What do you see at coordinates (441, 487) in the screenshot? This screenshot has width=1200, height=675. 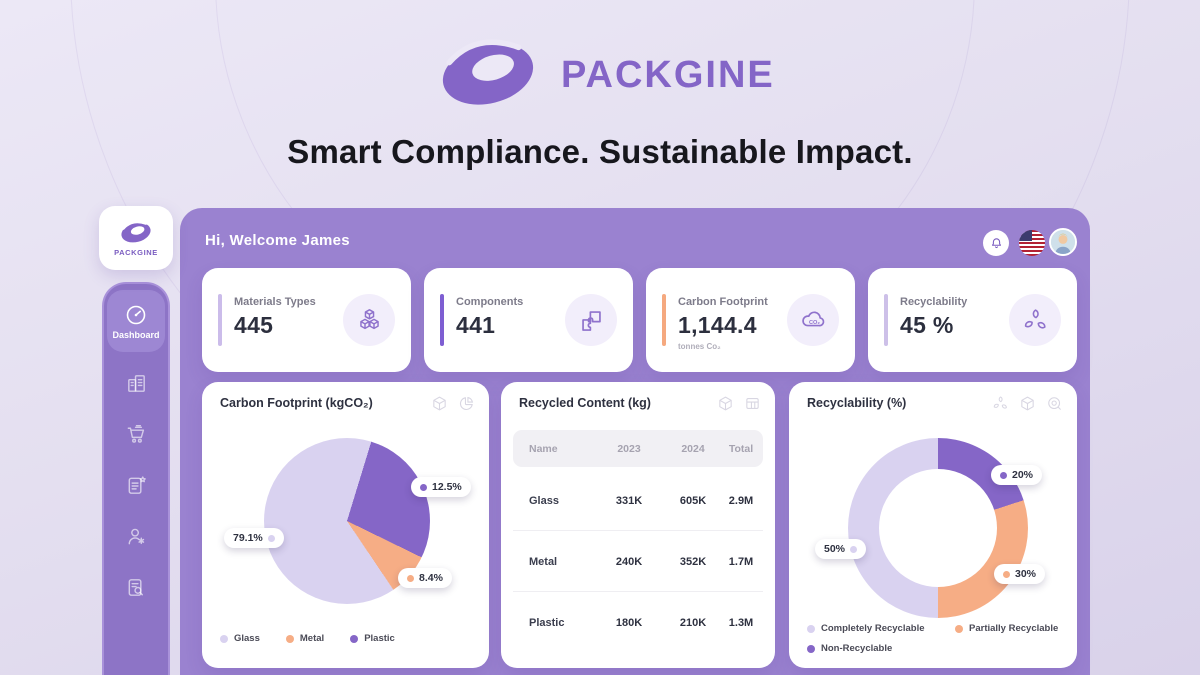 I see `pie-label-plastic: 12.5%` at bounding box center [441, 487].